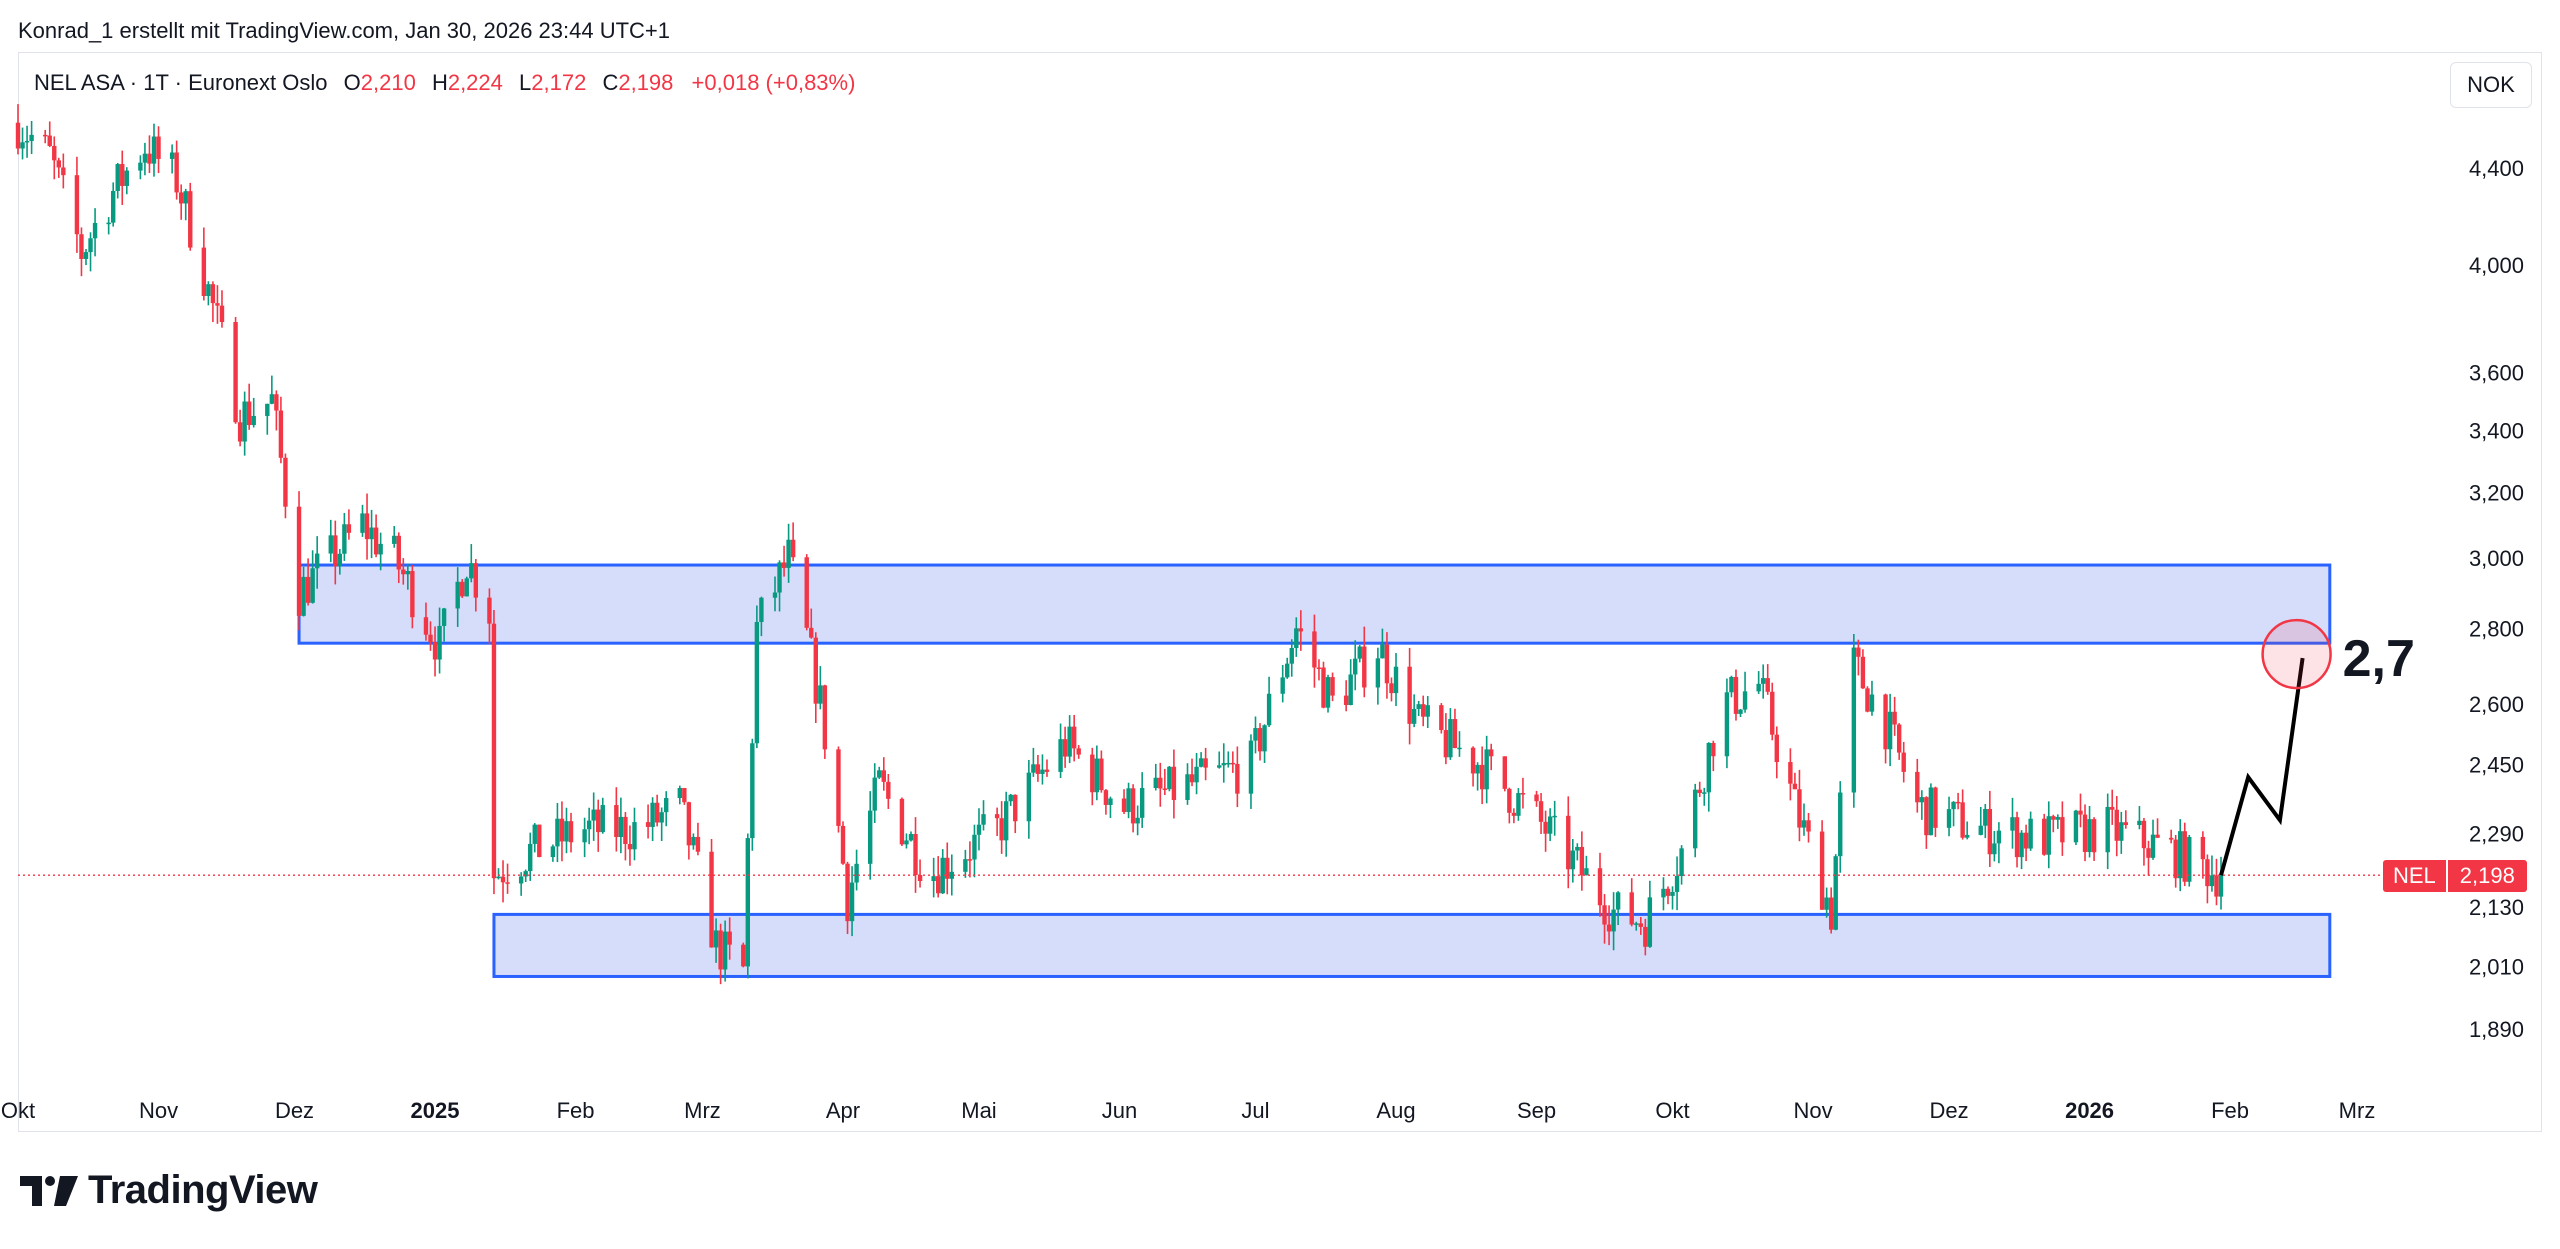 The image size is (2560, 1249). Describe the element at coordinates (475, 82) in the screenshot. I see `legend-high-value: 2,224` at that location.